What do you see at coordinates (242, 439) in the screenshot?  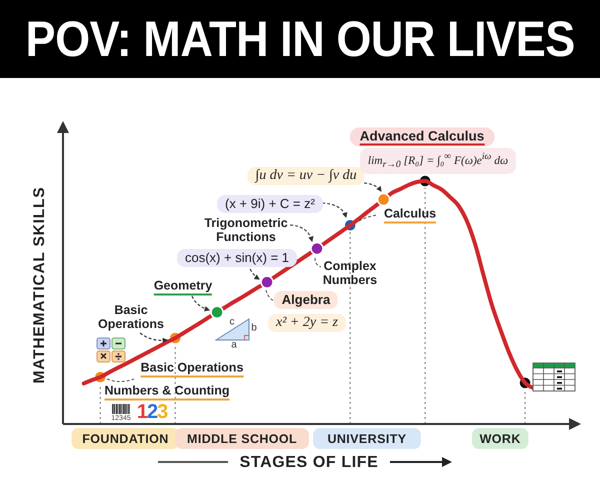 I see `x-tick-label: MIDDLE SCHOOL` at bounding box center [242, 439].